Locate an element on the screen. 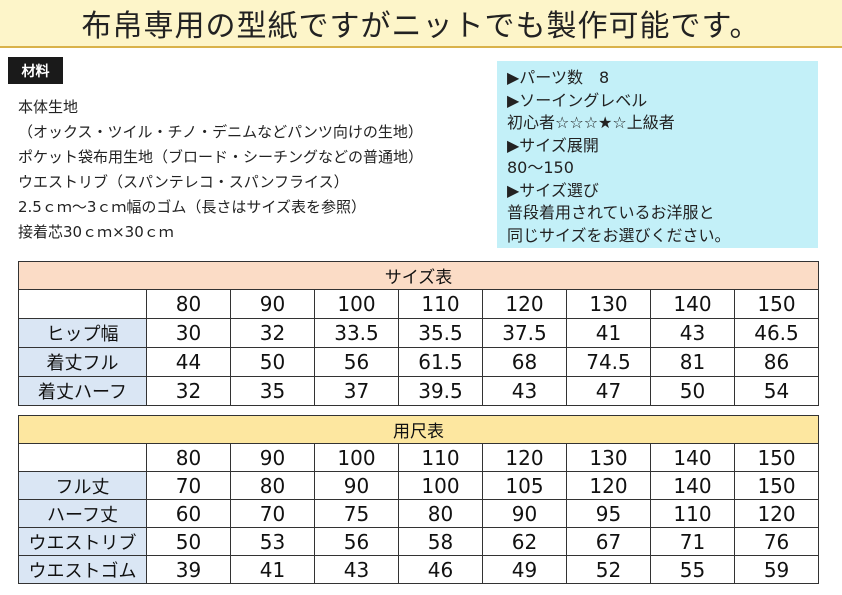 Image resolution: width=842 pixels, height=595 pixels. table-cell: 37.5 is located at coordinates (524, 333).